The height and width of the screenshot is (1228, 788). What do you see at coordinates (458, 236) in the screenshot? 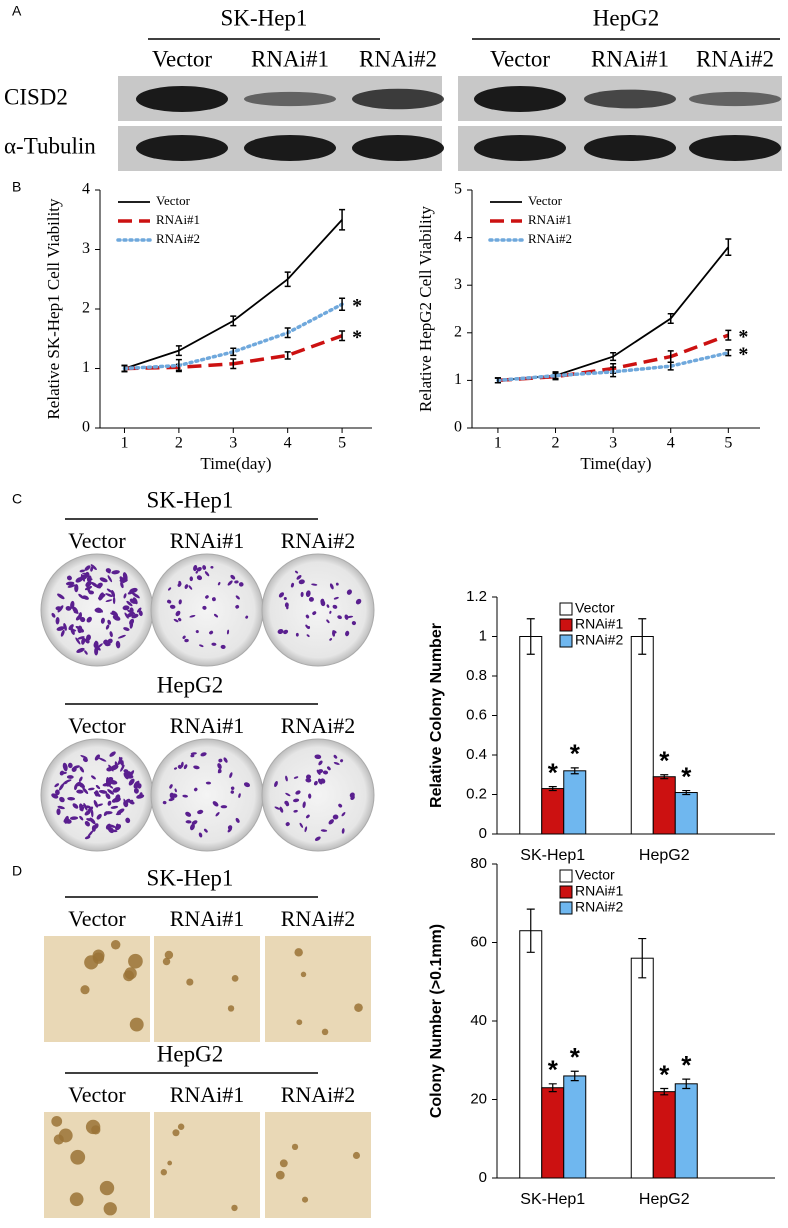
I see `y-tick-label: 4` at bounding box center [458, 236].